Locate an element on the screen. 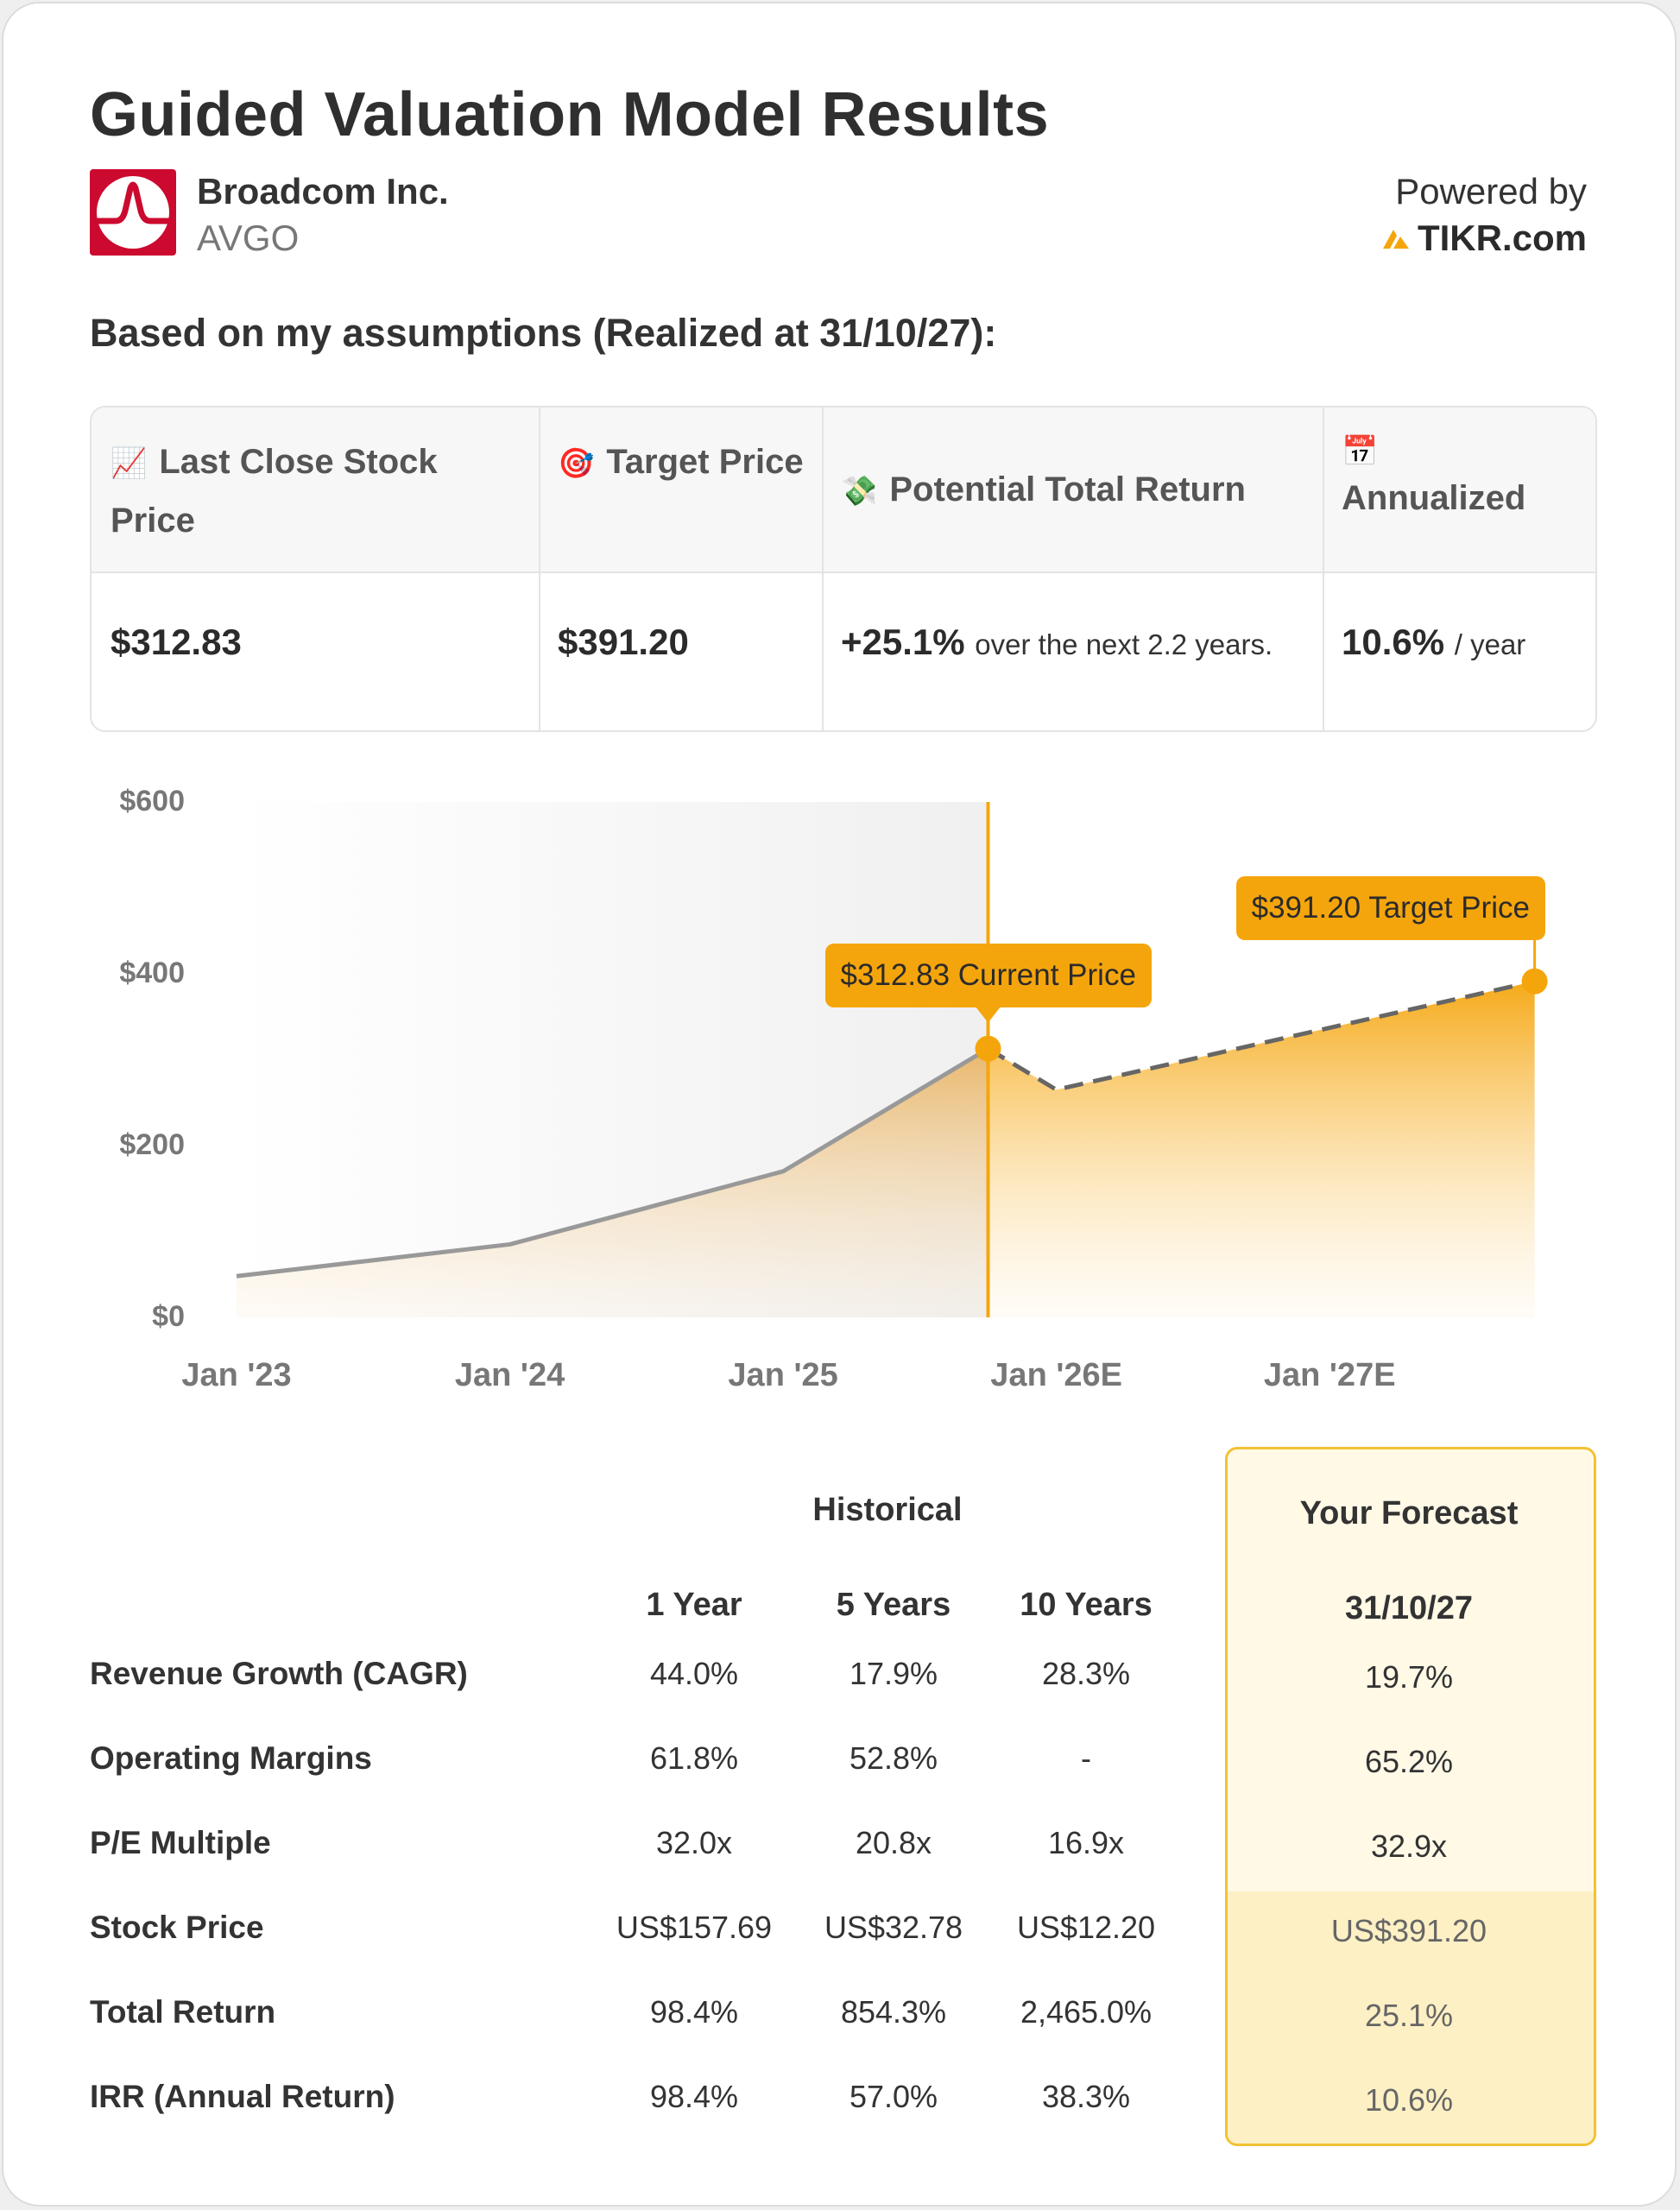 The height and width of the screenshot is (2210, 1680). forecast-value: 19.7% is located at coordinates (1409, 1677).